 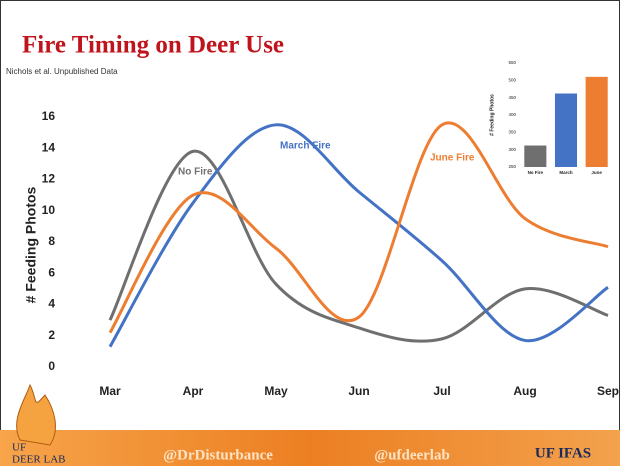 I want to click on subtitle: Nichols et al. Unpublished Data, so click(x=62, y=71).